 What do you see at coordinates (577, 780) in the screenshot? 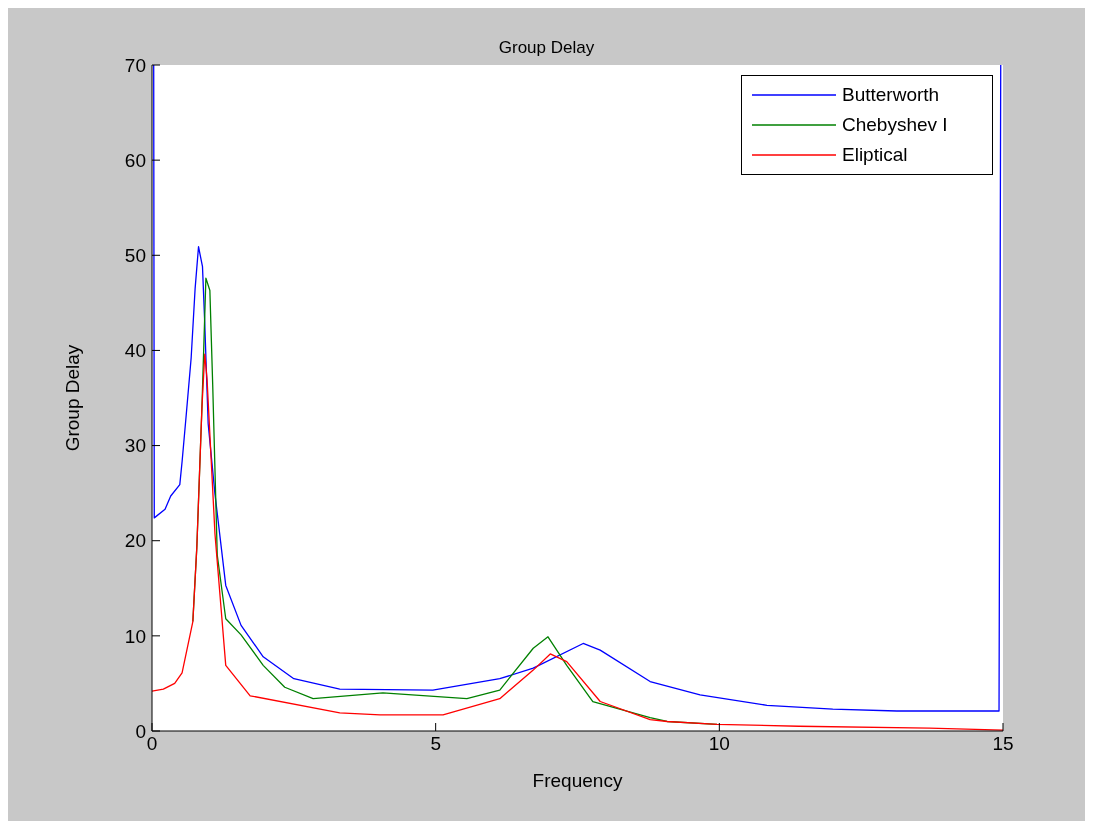
I see `x-axis-title: Frequency` at bounding box center [577, 780].